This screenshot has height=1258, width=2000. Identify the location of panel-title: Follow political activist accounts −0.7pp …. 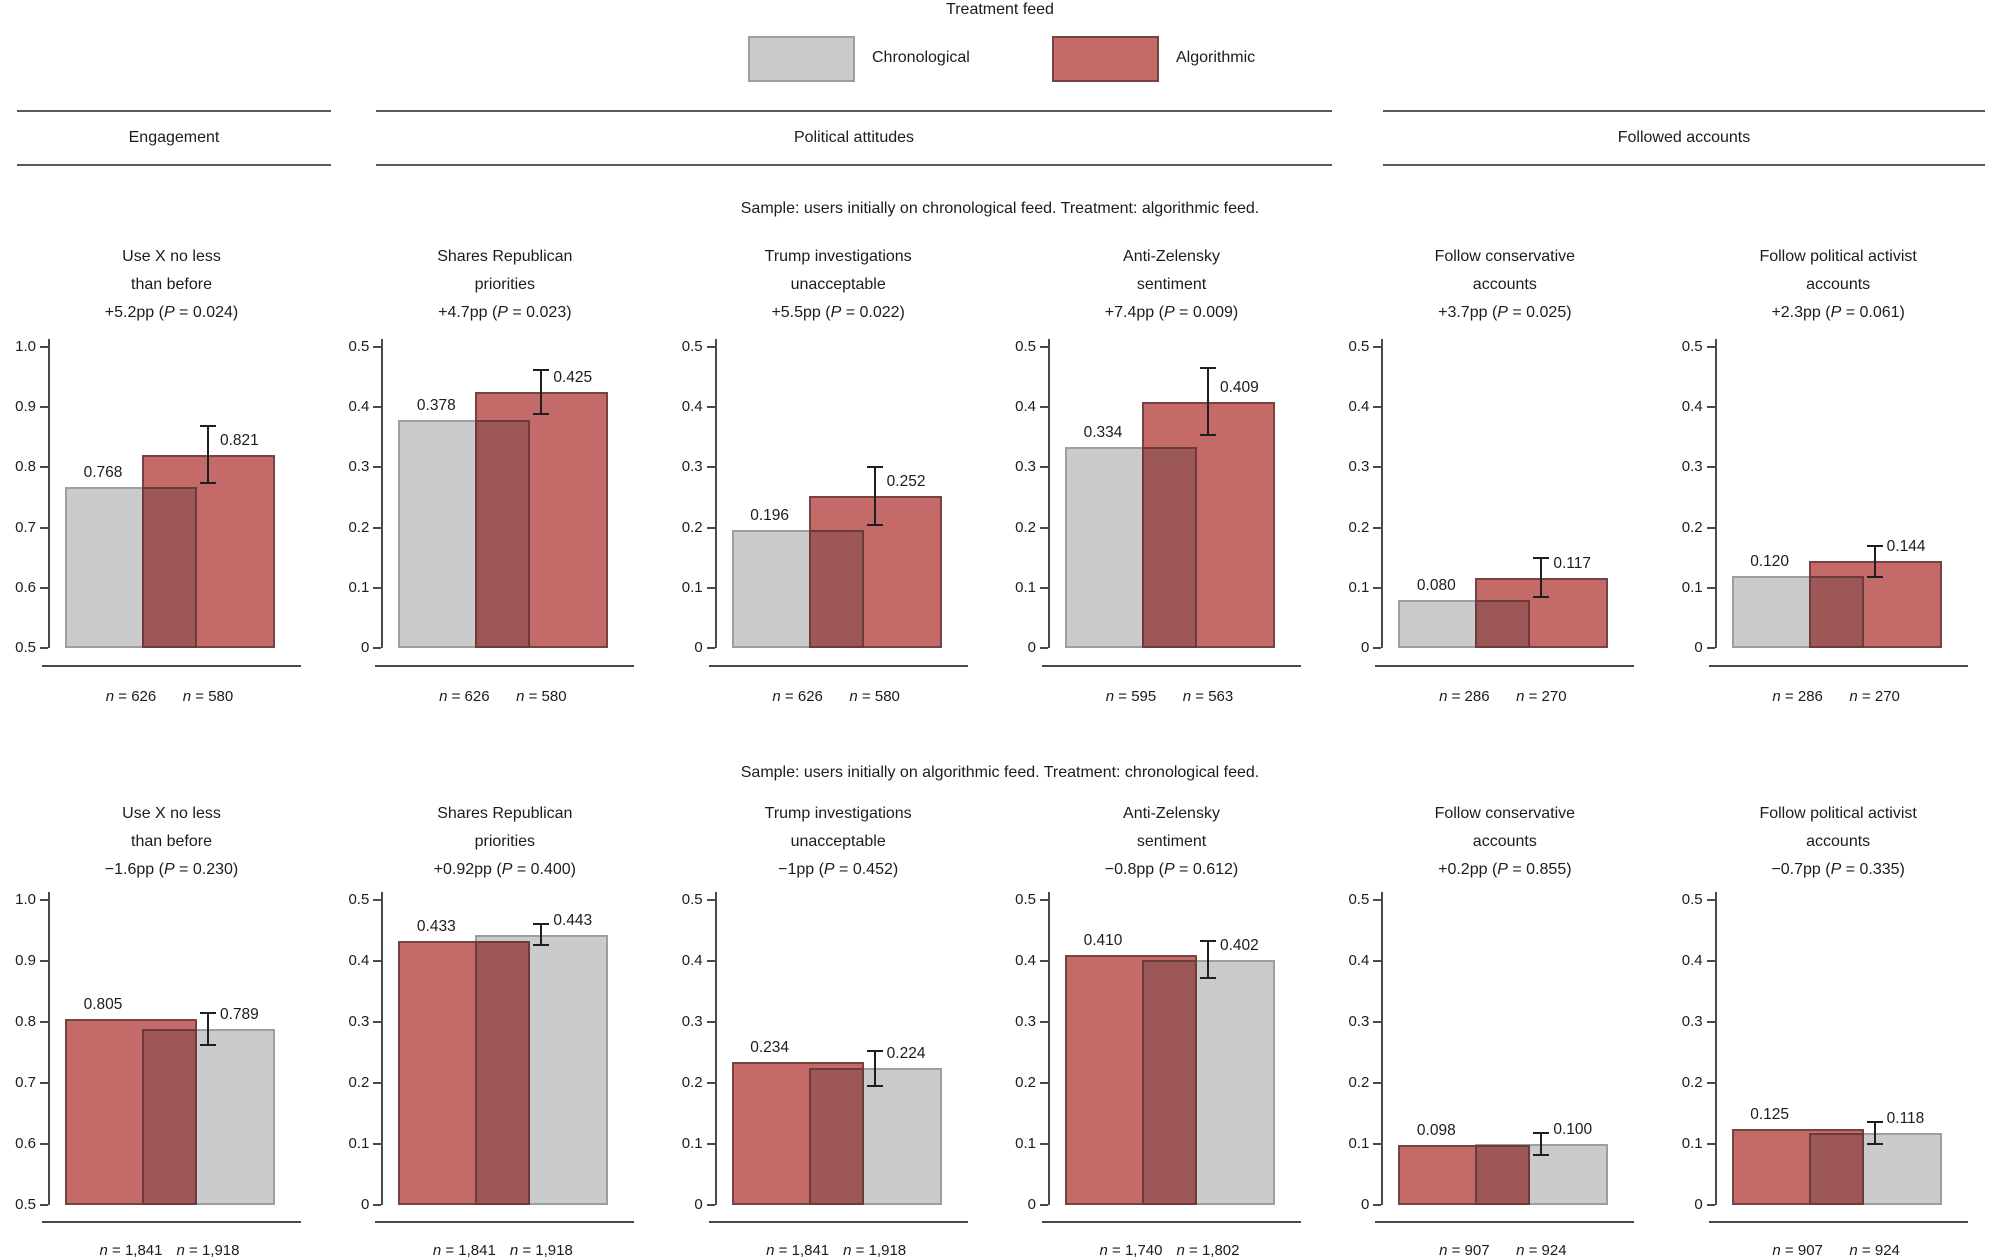
(1838, 842).